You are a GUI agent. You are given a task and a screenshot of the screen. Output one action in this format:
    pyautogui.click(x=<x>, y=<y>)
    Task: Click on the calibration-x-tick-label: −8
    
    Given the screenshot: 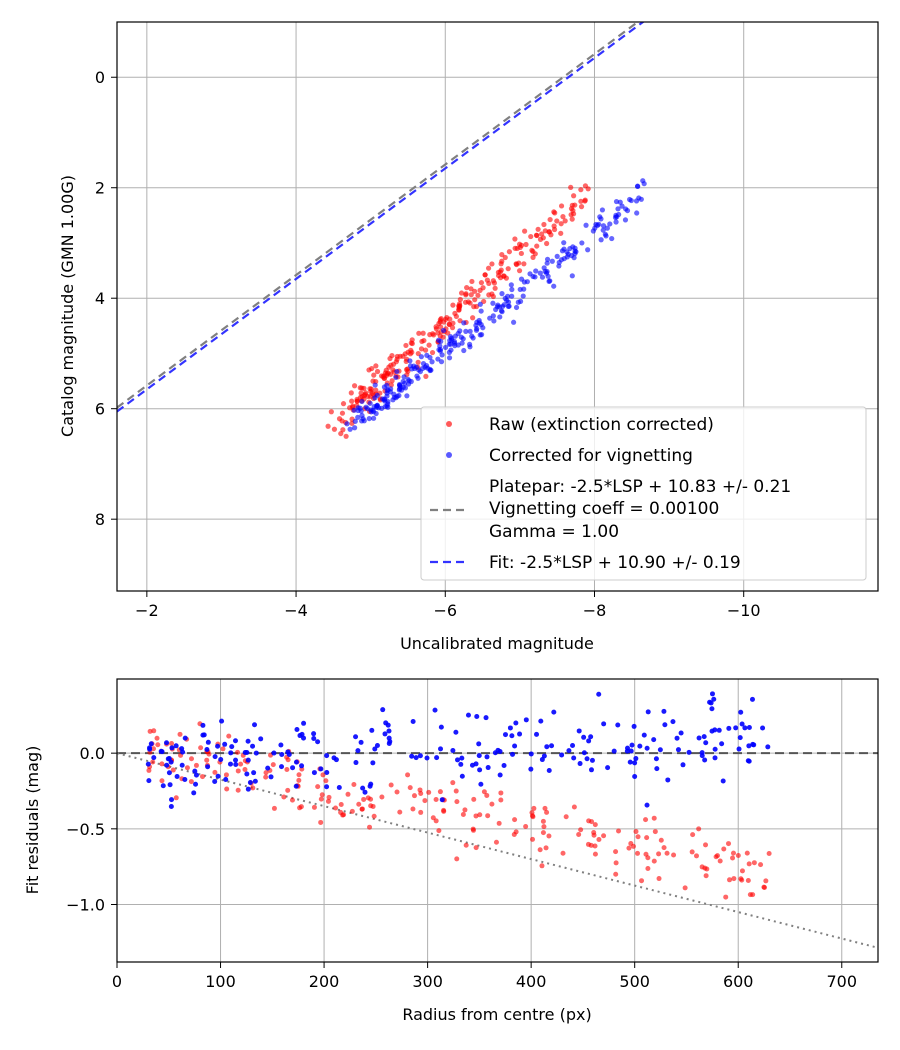 What is the action you would take?
    pyautogui.click(x=595, y=610)
    